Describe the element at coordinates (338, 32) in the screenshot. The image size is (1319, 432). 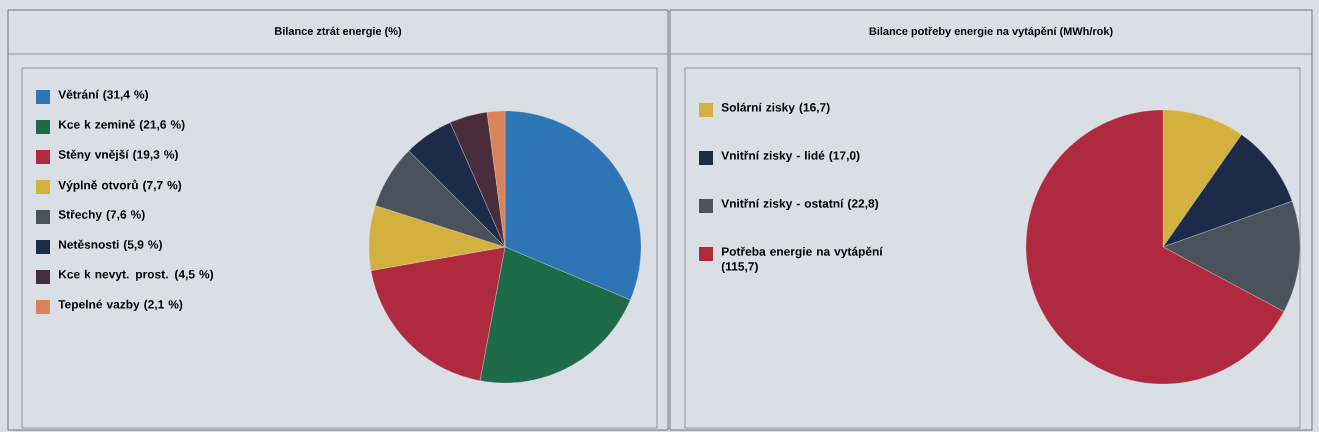
I see `chart-title: Bilance ztrát energie (%)` at that location.